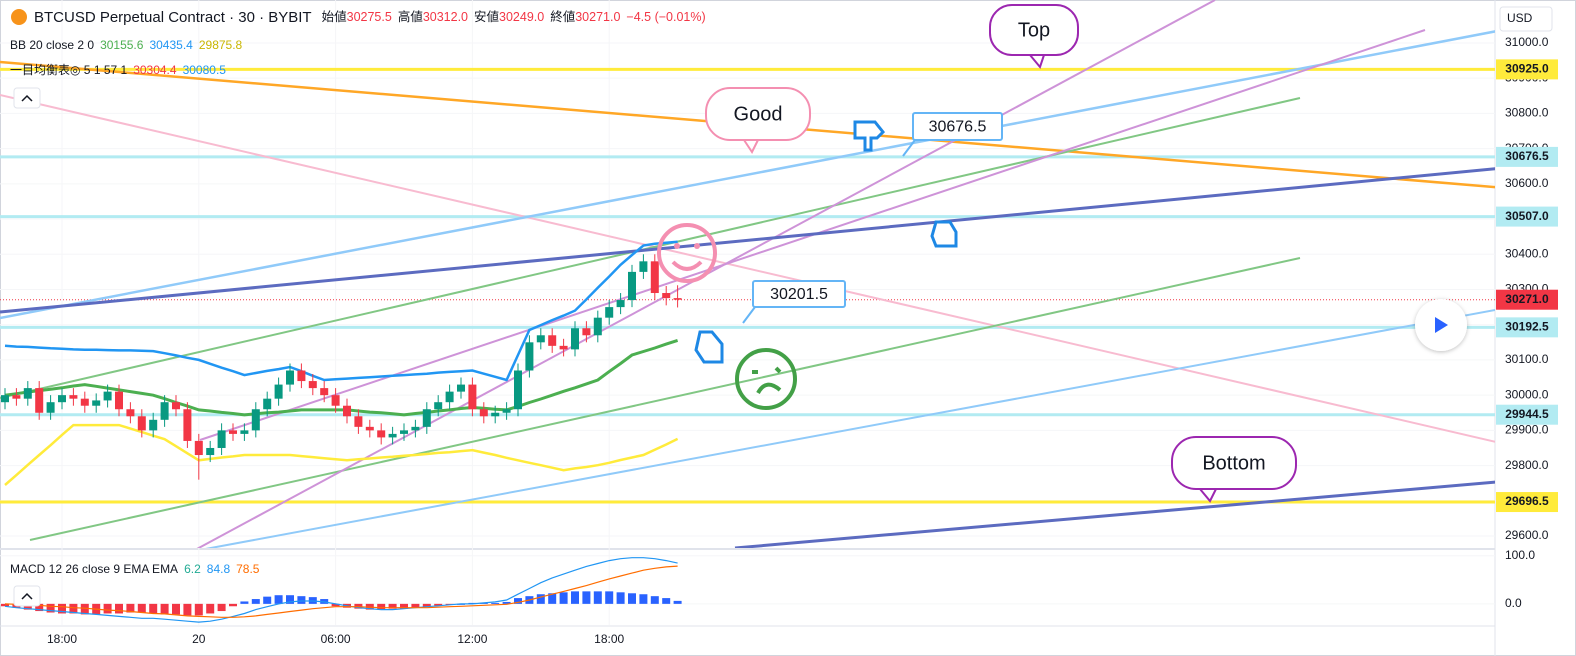 The height and width of the screenshot is (656, 1576). What do you see at coordinates (341, 311) in the screenshot?
I see `bb-line` at bounding box center [341, 311].